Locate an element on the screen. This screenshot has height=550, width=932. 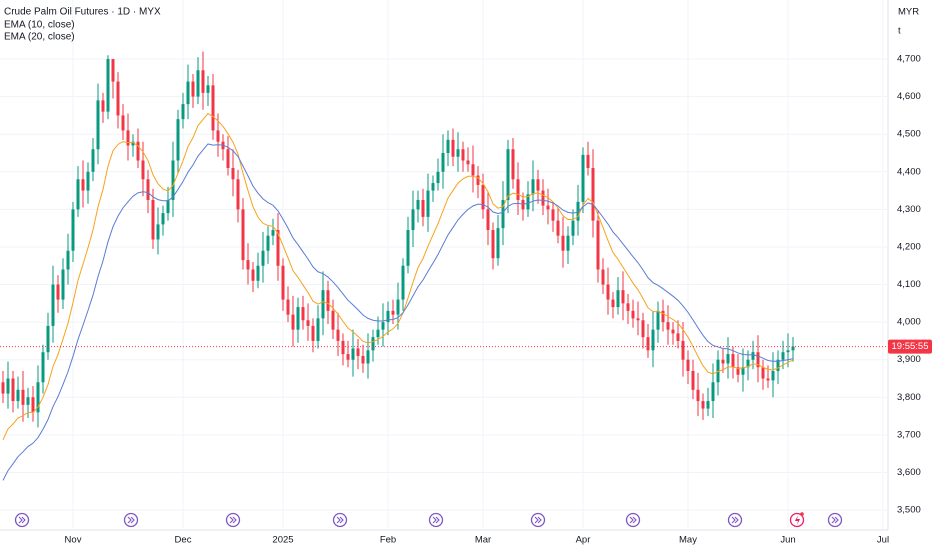
y-tick-label: 4,300 is located at coordinates (909, 209).